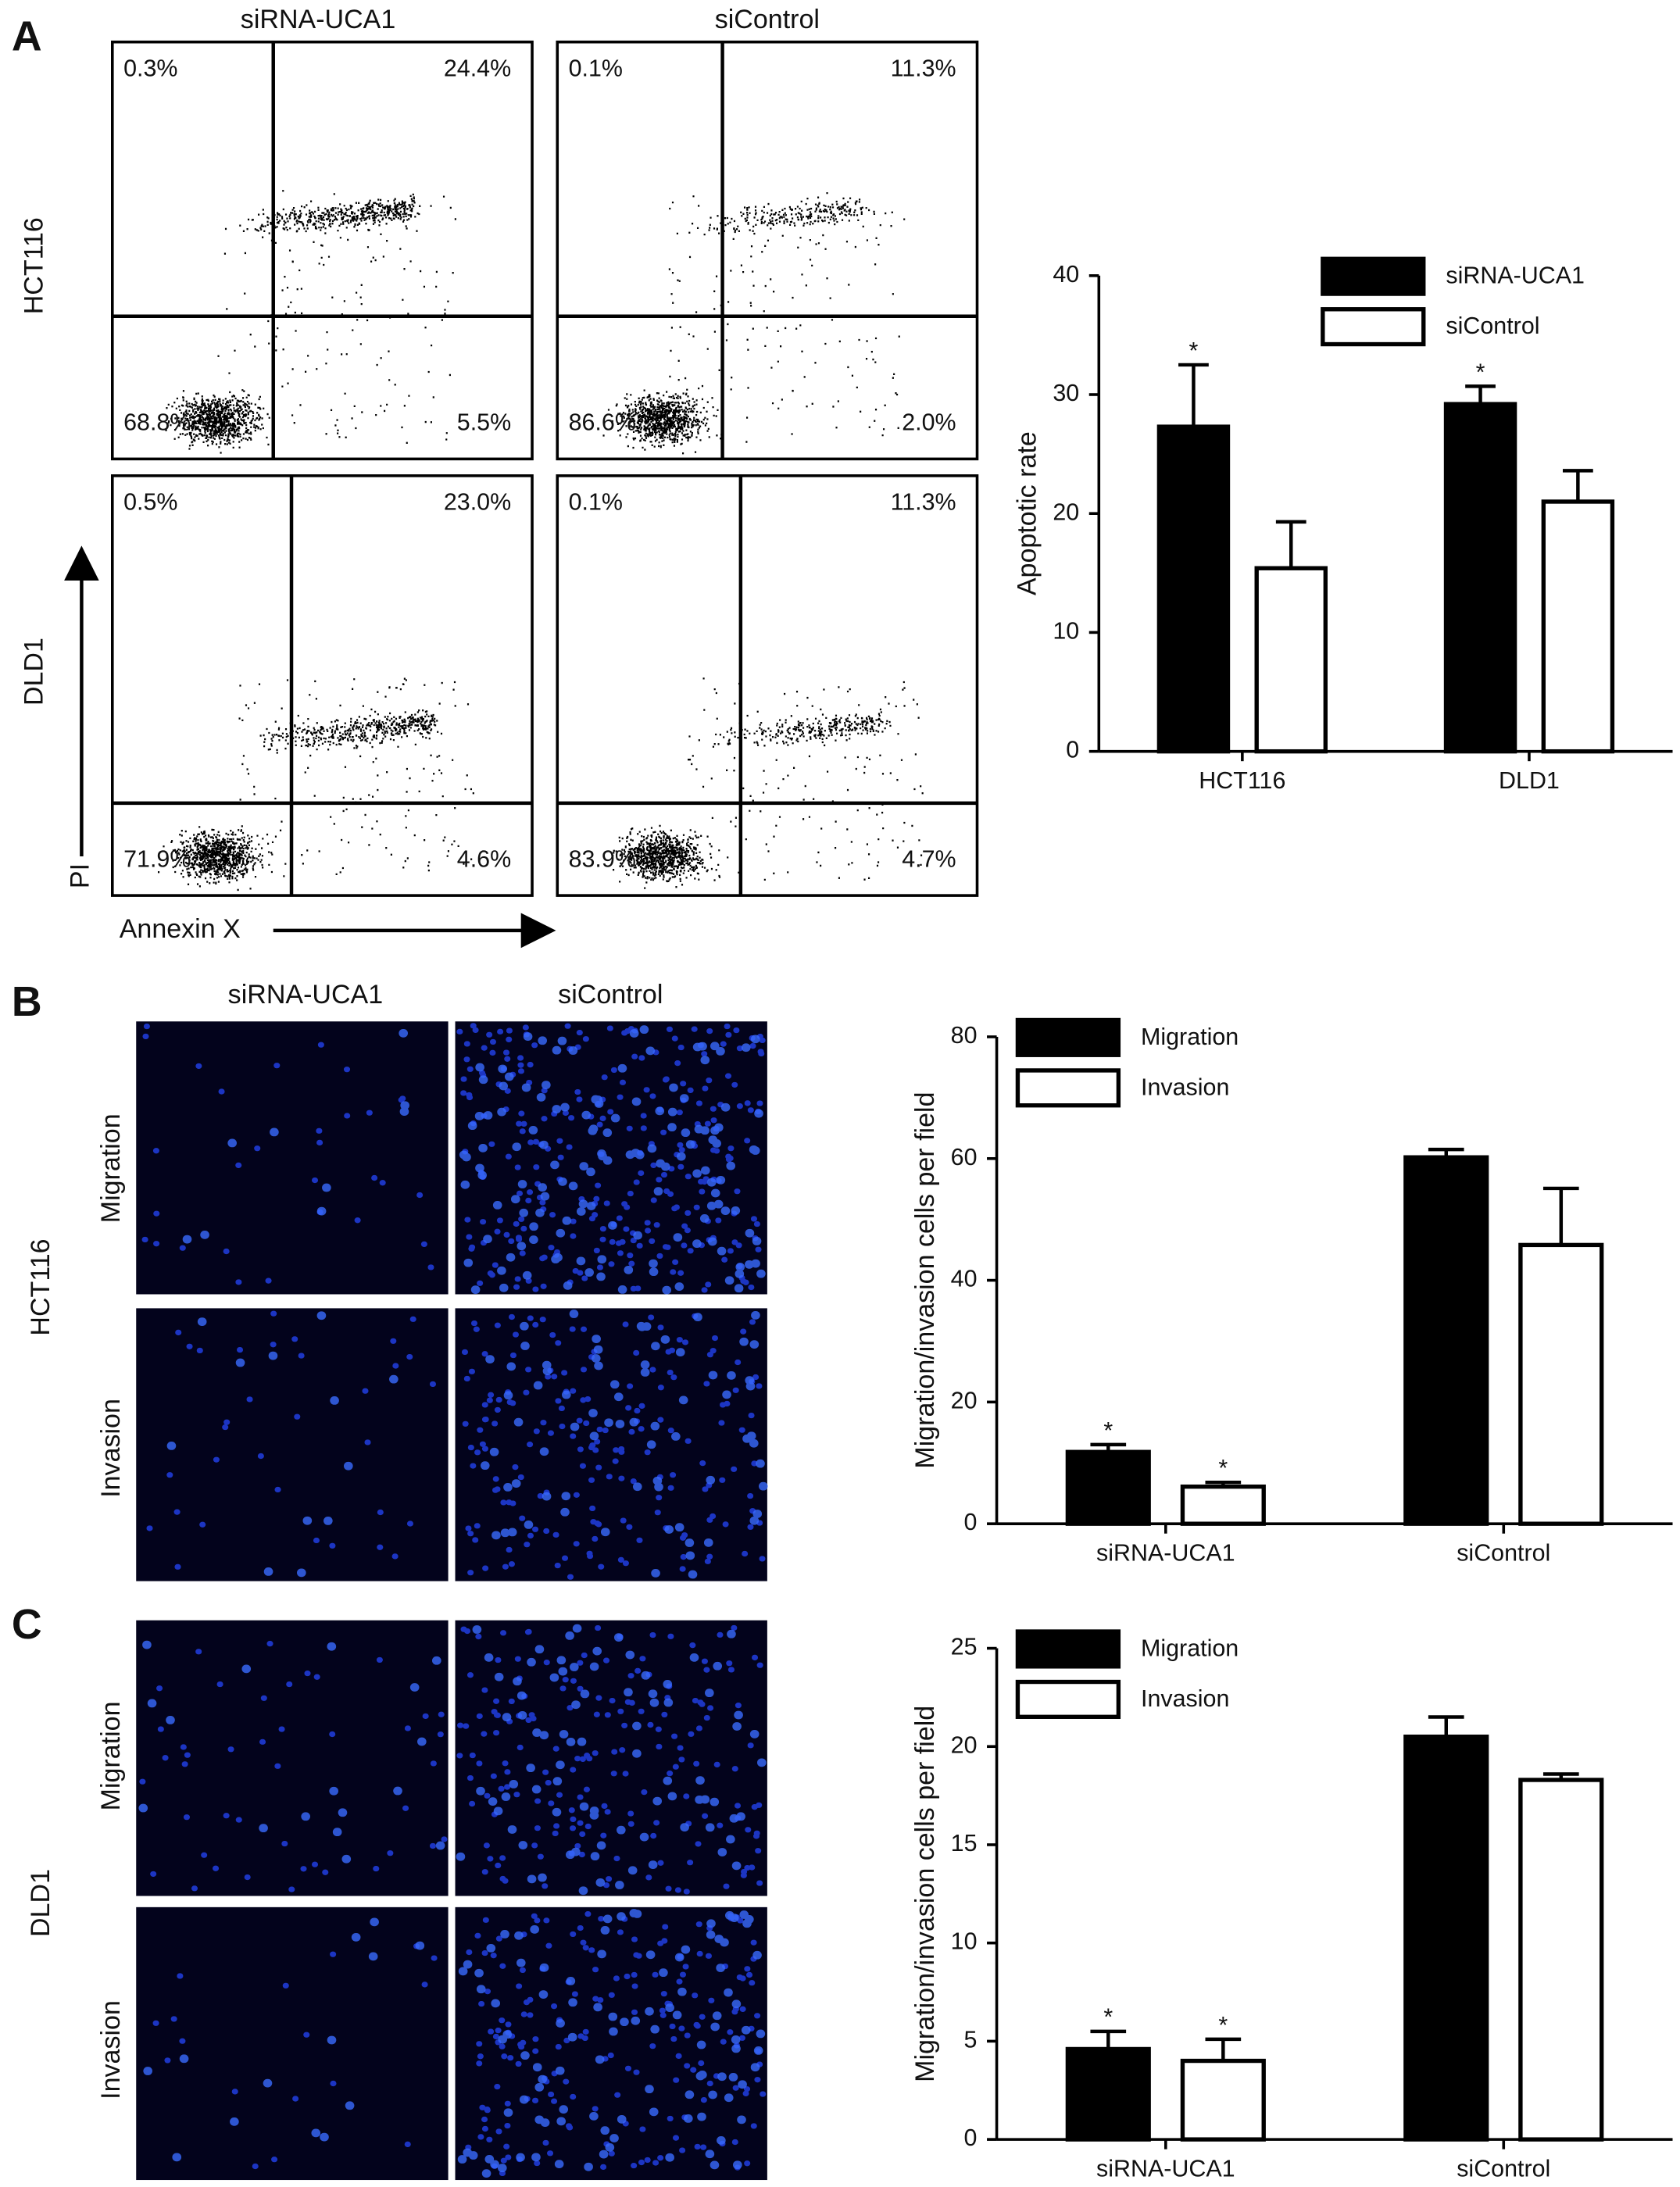 The width and height of the screenshot is (1680, 2187). What do you see at coordinates (1066, 393) in the screenshot?
I see `y-tick-label: 30` at bounding box center [1066, 393].